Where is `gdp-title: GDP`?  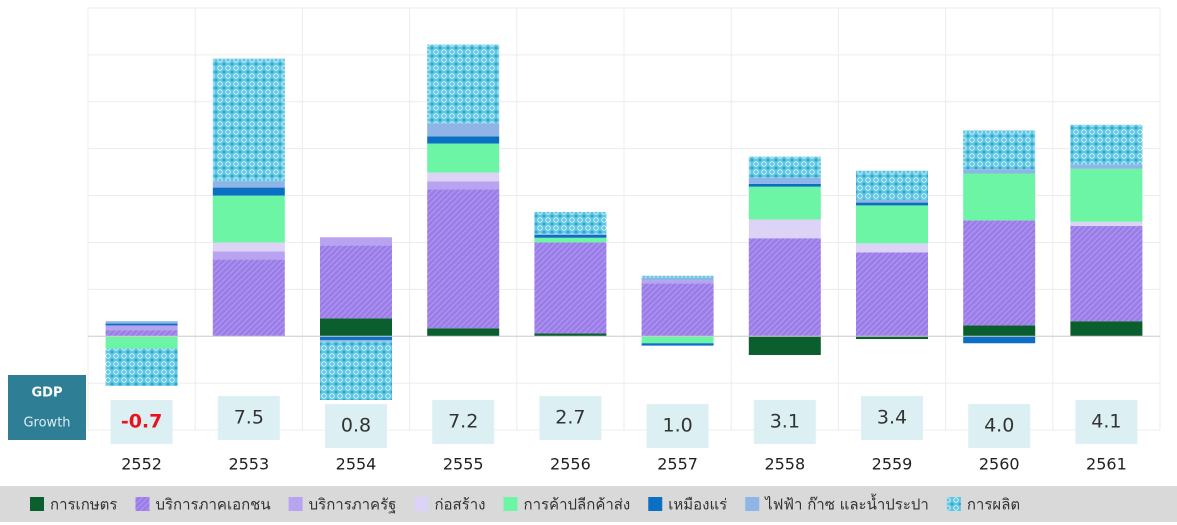
gdp-title: GDP is located at coordinates (47, 393).